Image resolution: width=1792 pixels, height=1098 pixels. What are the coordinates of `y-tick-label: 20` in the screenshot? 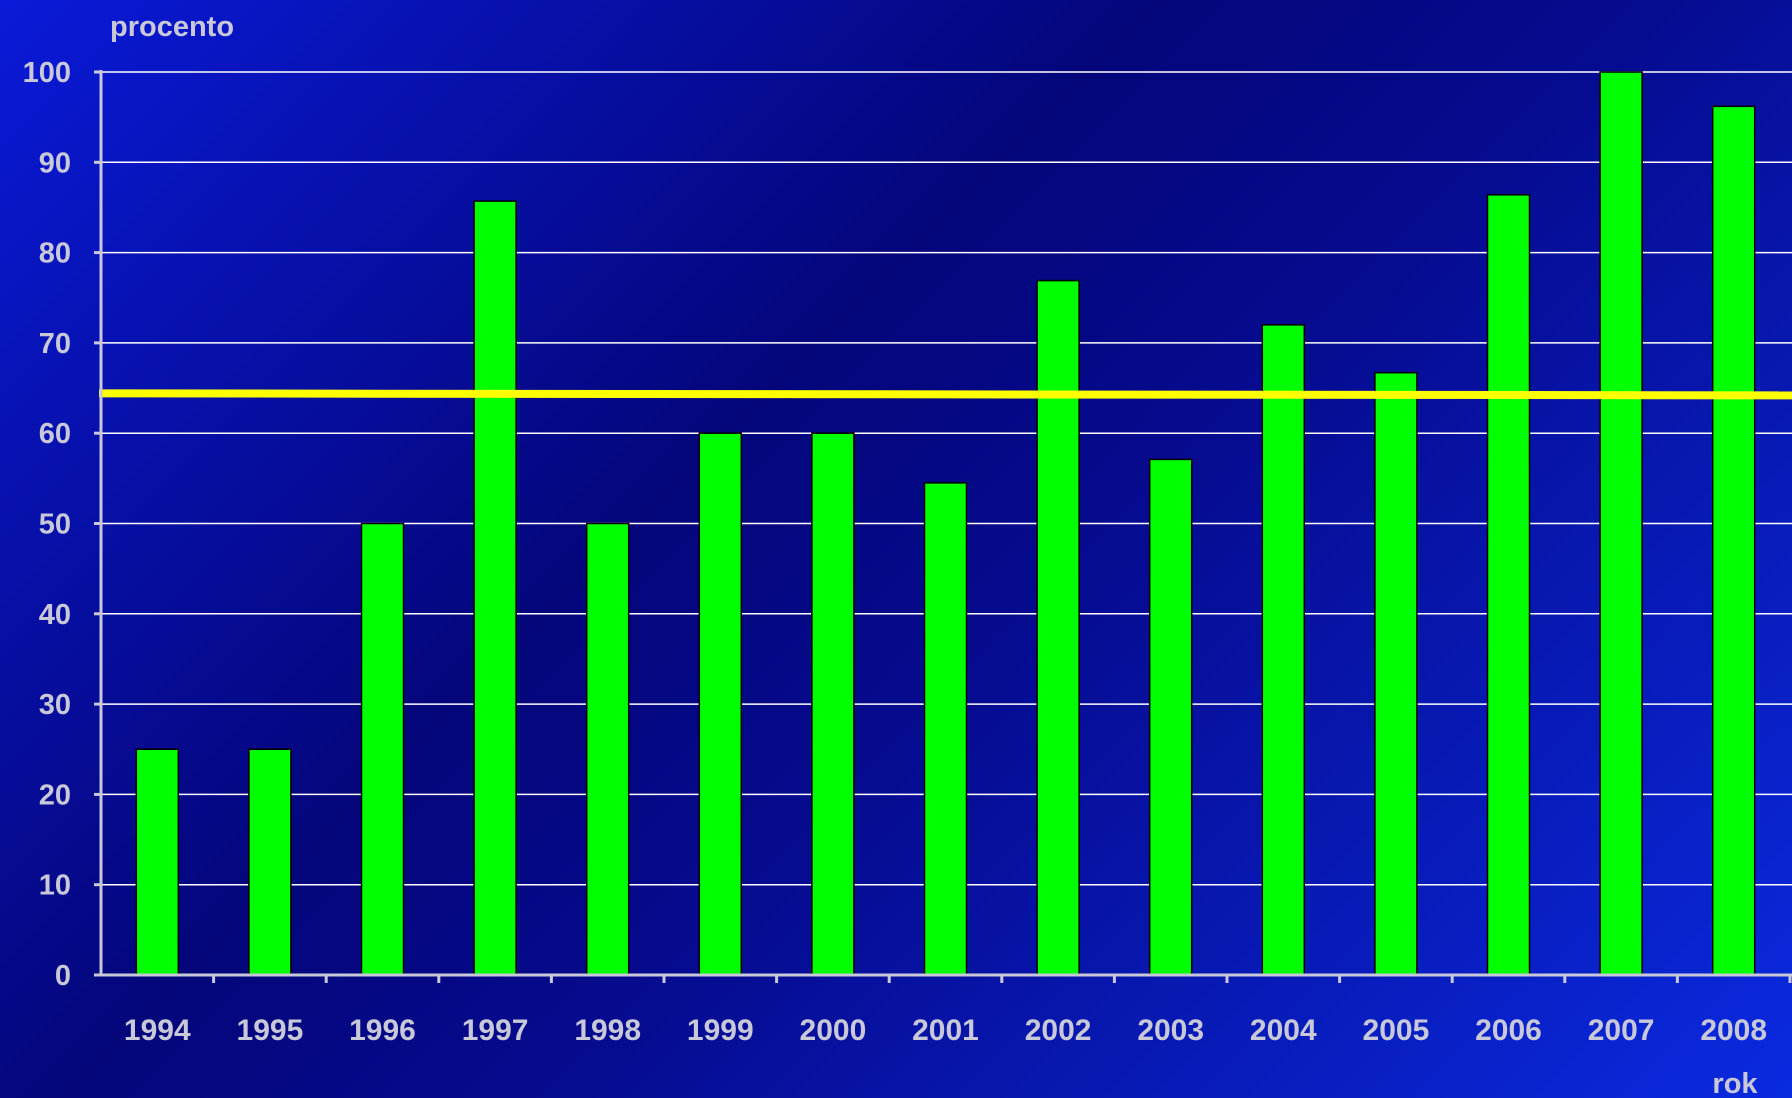 It's located at (55, 795).